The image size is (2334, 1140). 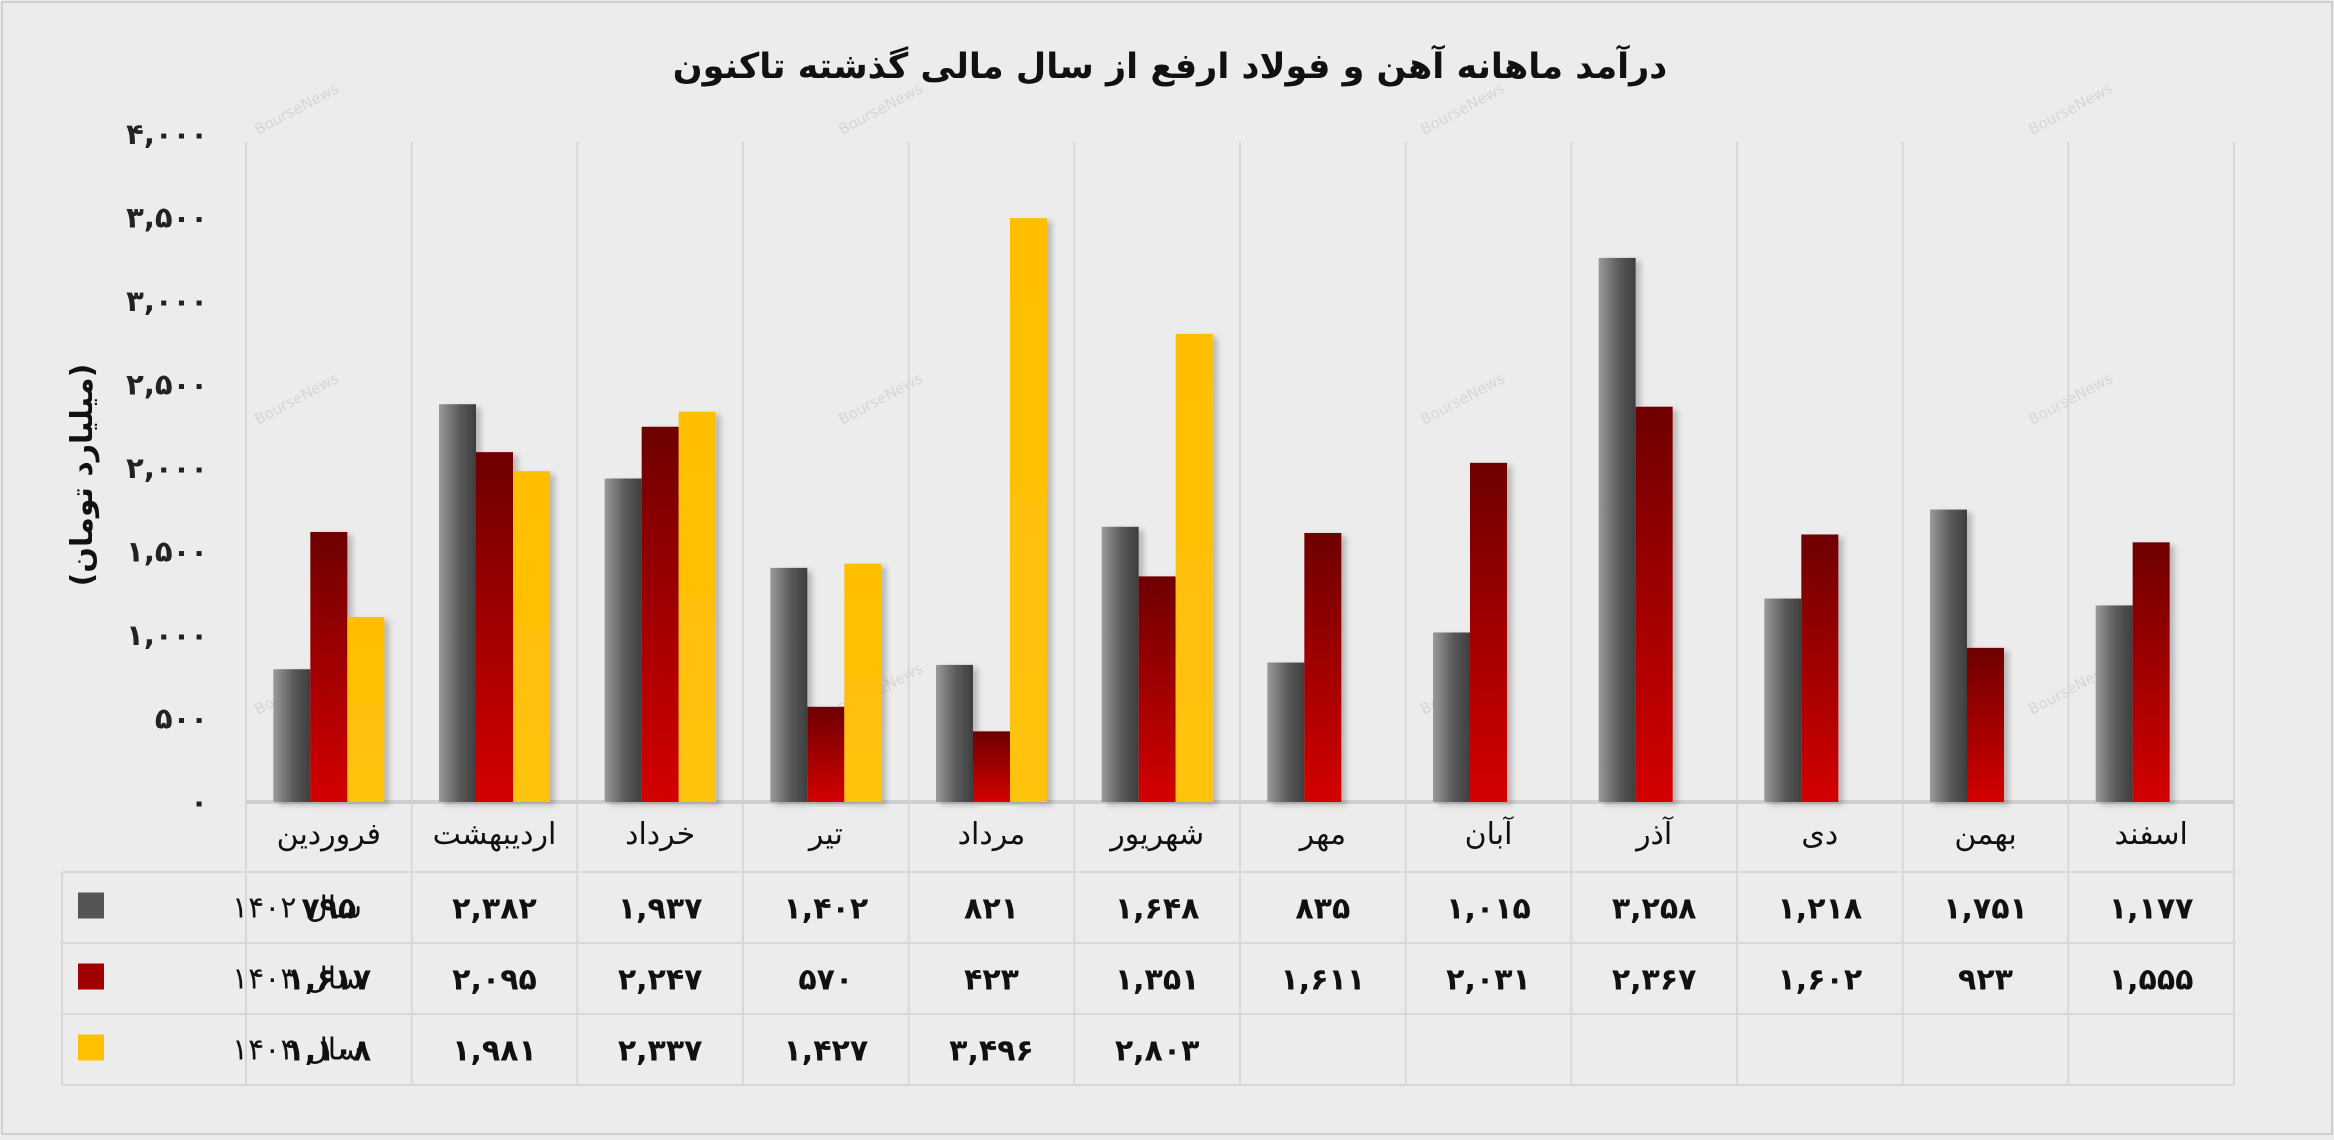 What do you see at coordinates (1322, 909) in the screenshot?
I see `data-label: ۸۳۵` at bounding box center [1322, 909].